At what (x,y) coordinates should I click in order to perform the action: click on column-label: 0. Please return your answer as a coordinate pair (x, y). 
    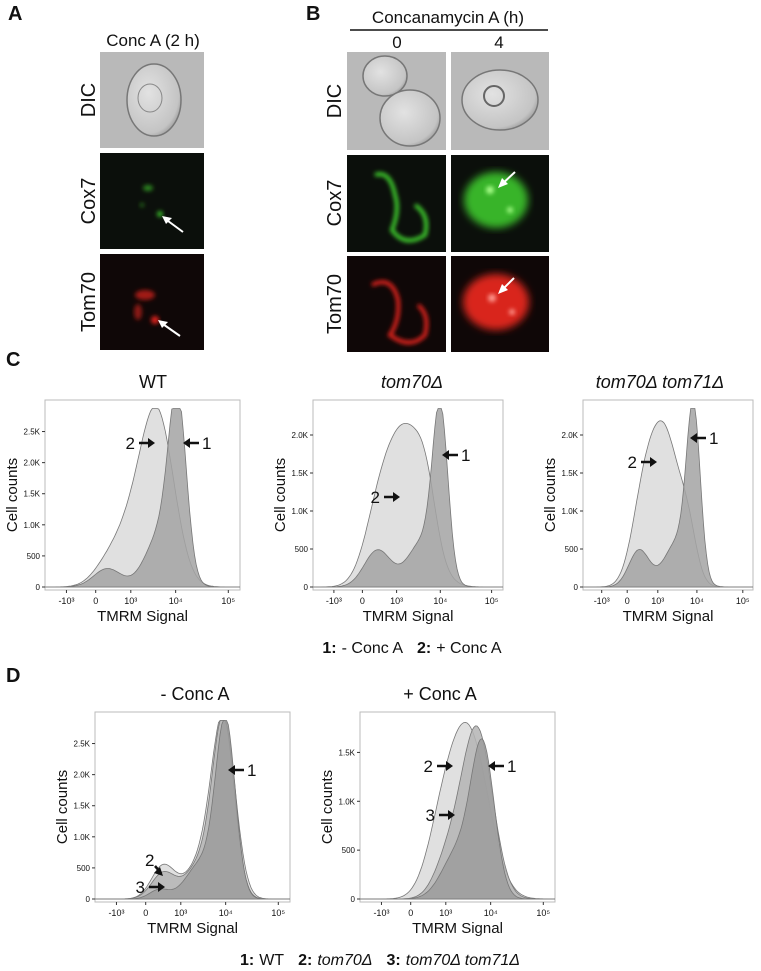
    Looking at the image, I should click on (396, 42).